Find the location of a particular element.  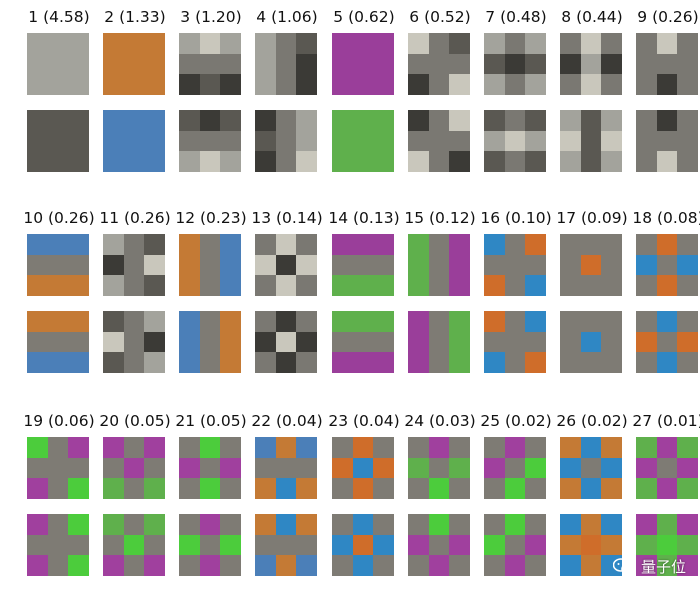

component-label: 4 (1.06) is located at coordinates (287, 17).